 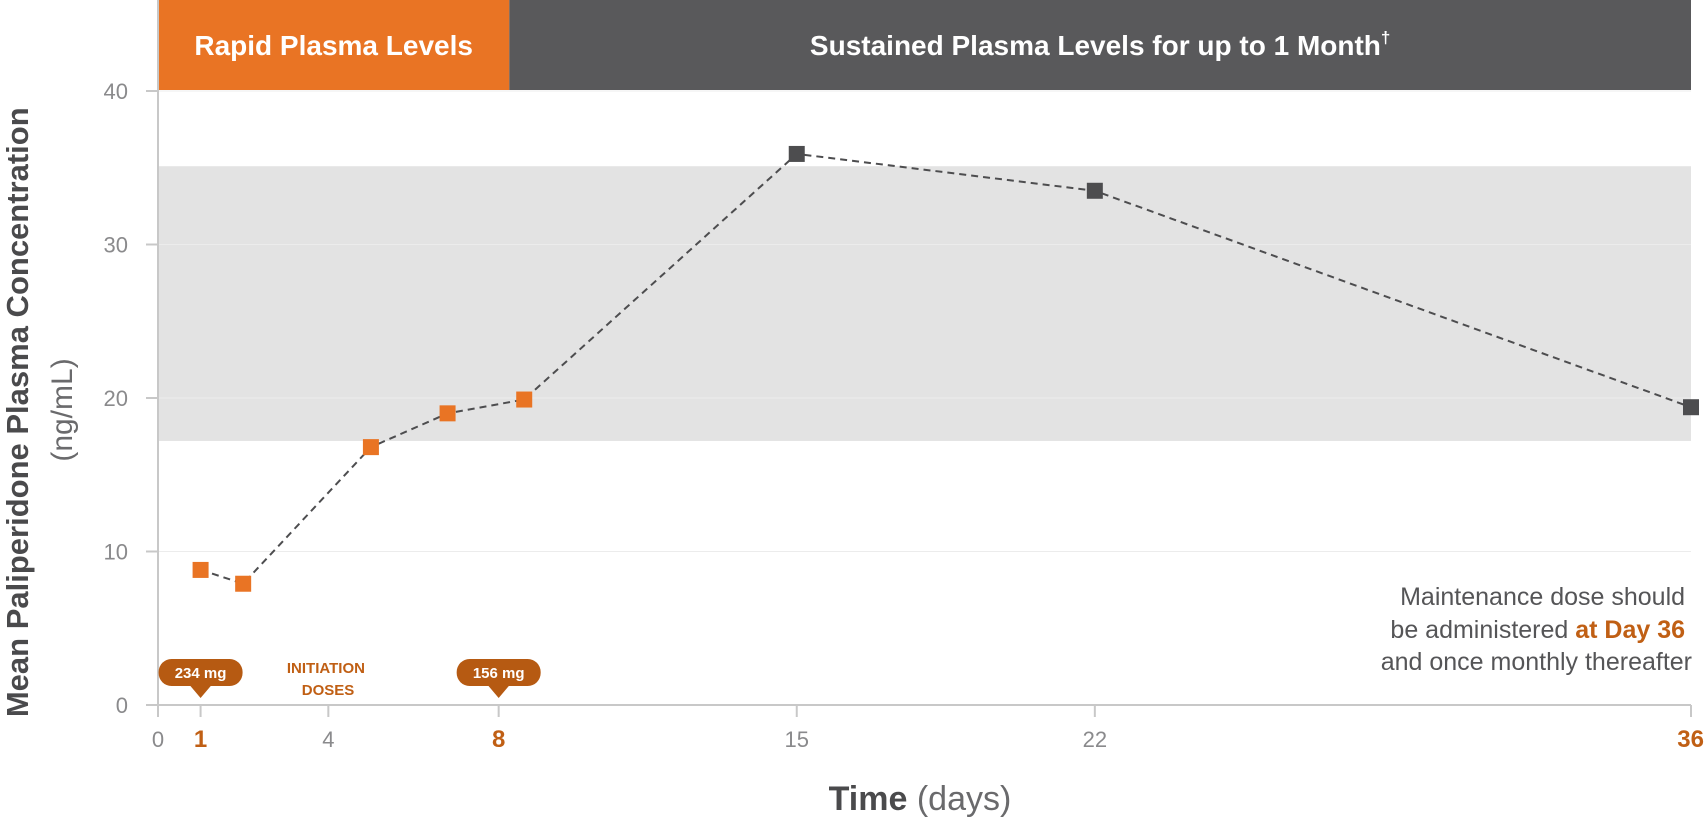 What do you see at coordinates (1536, 662) in the screenshot?
I see `note-line-3: and once monthly thereafter` at bounding box center [1536, 662].